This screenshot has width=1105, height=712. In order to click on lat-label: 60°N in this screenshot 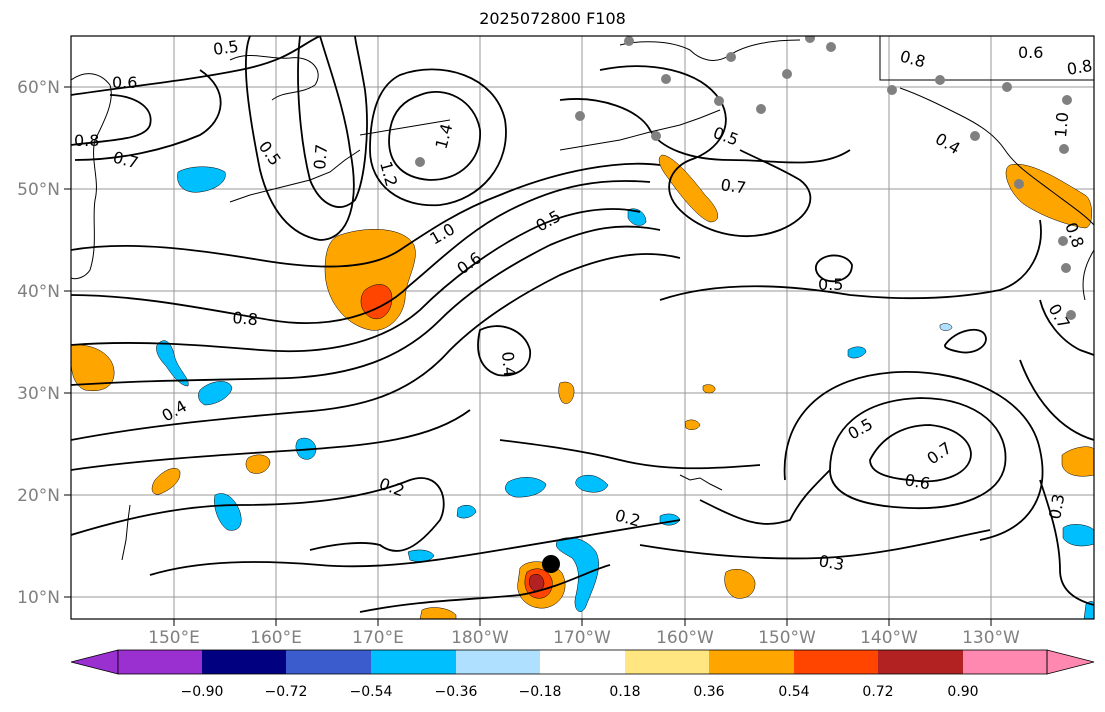, I will do `click(38, 88)`.